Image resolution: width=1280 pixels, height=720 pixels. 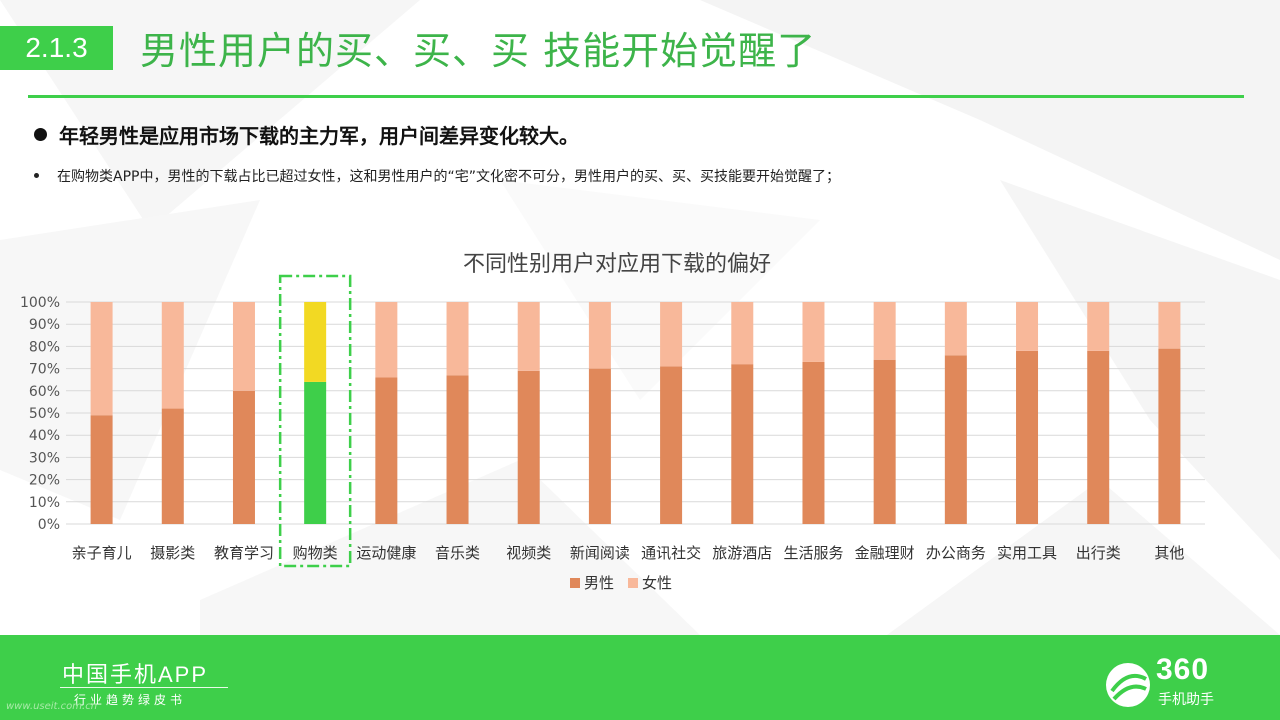 I want to click on x-tick-label: 通讯社交, so click(x=671, y=553).